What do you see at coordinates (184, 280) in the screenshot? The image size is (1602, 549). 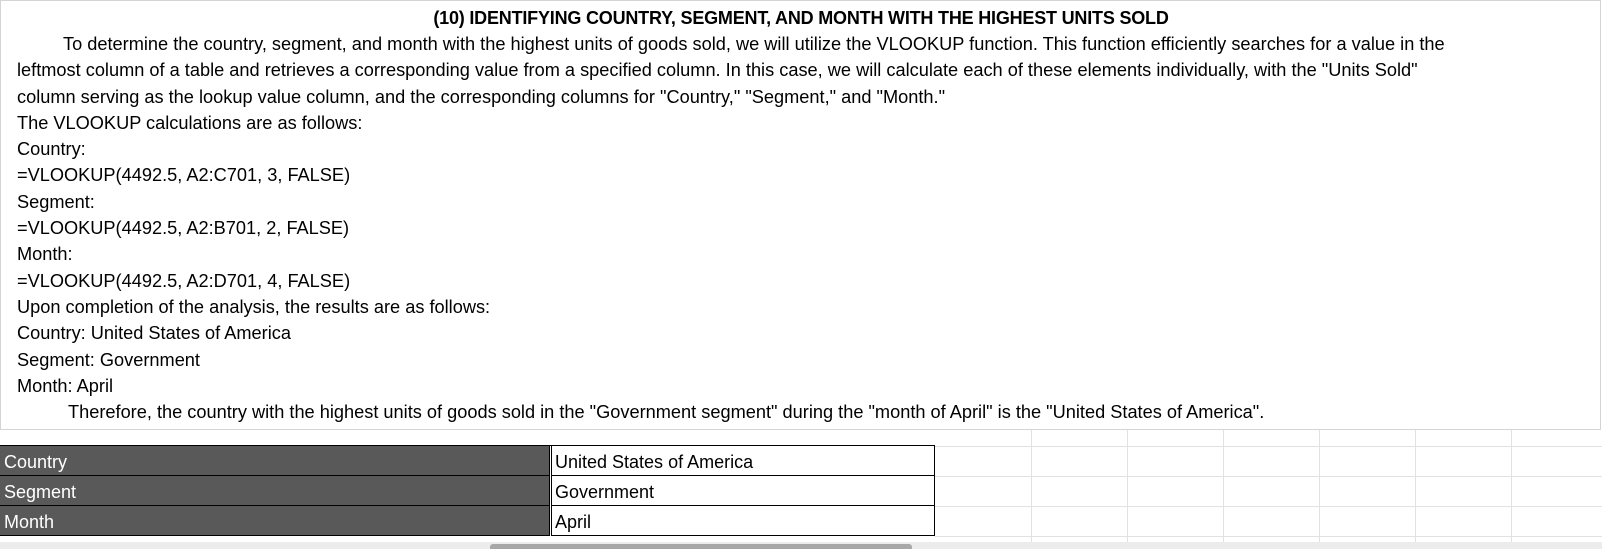 I see `month-formula: =VLOOKUP(4492.5, A2:D701, 4, FALSE)` at bounding box center [184, 280].